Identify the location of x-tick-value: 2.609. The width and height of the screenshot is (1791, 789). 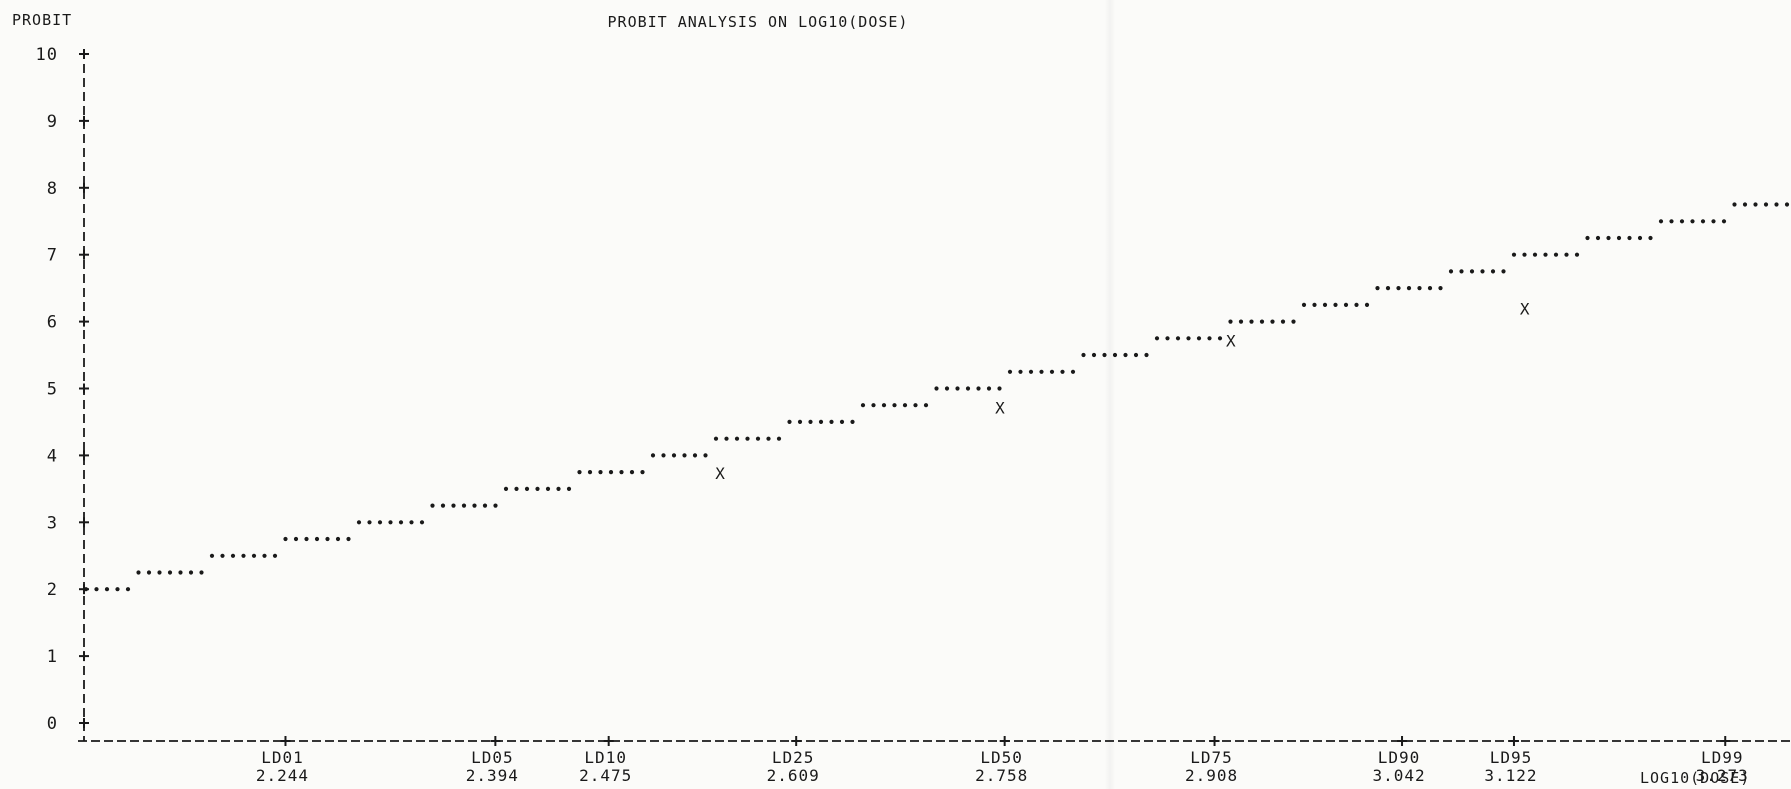
(793, 775).